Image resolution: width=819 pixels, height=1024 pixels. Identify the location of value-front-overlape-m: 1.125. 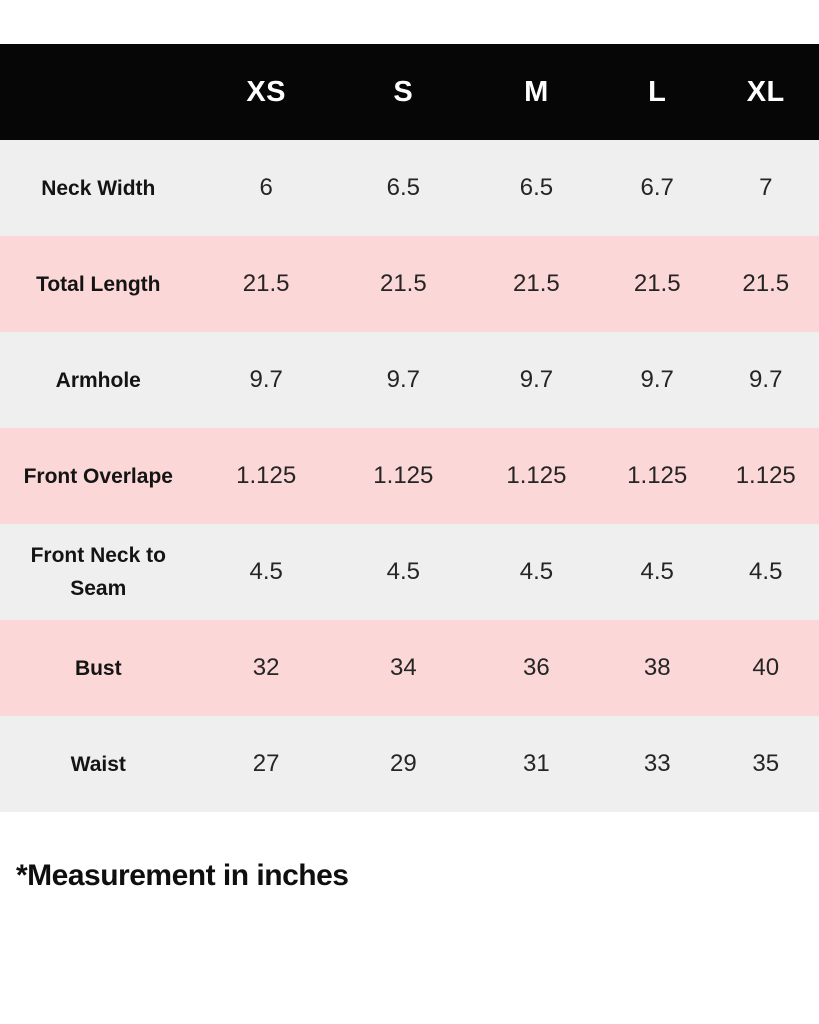
(536, 475).